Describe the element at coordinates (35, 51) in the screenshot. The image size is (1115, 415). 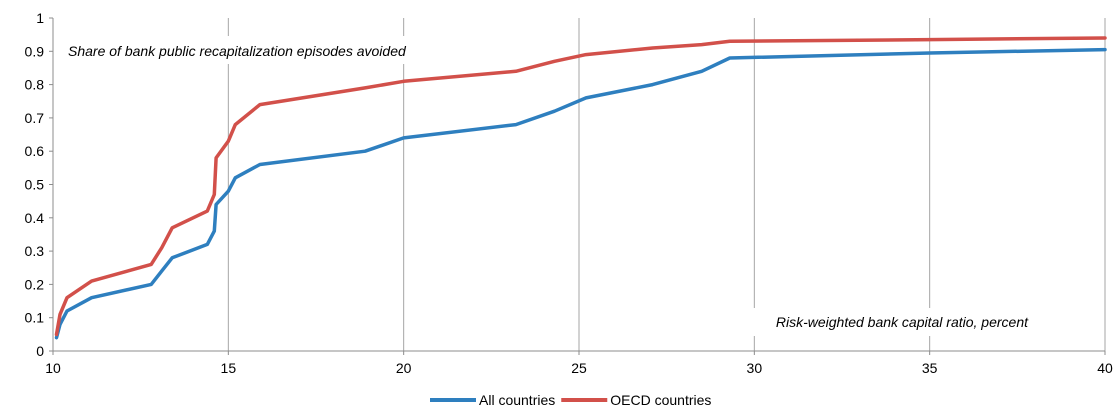
I see `y-tick-label: 0.9` at that location.